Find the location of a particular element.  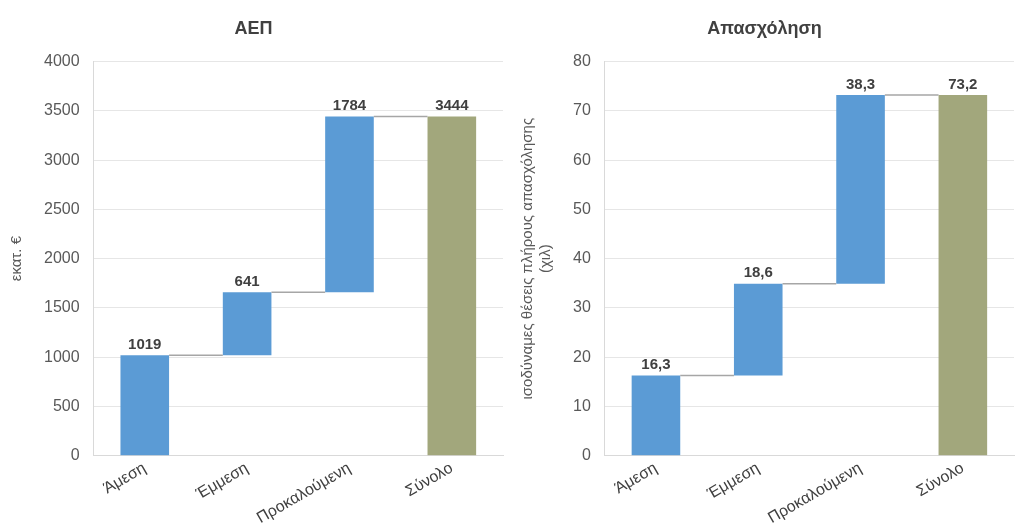

data-label: 18,6 is located at coordinates (758, 272).